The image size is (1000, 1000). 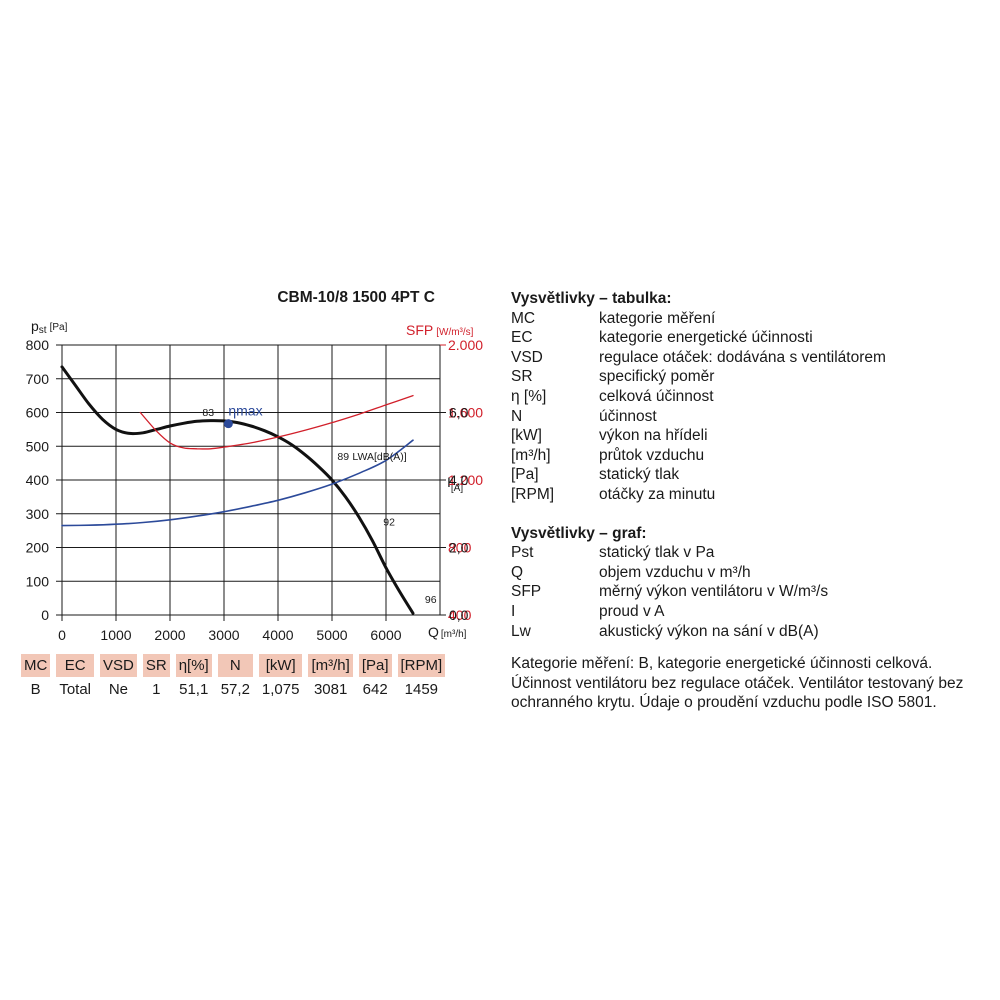 What do you see at coordinates (751, 319) in the screenshot?
I see `legend-item: MC kategorie měření` at bounding box center [751, 319].